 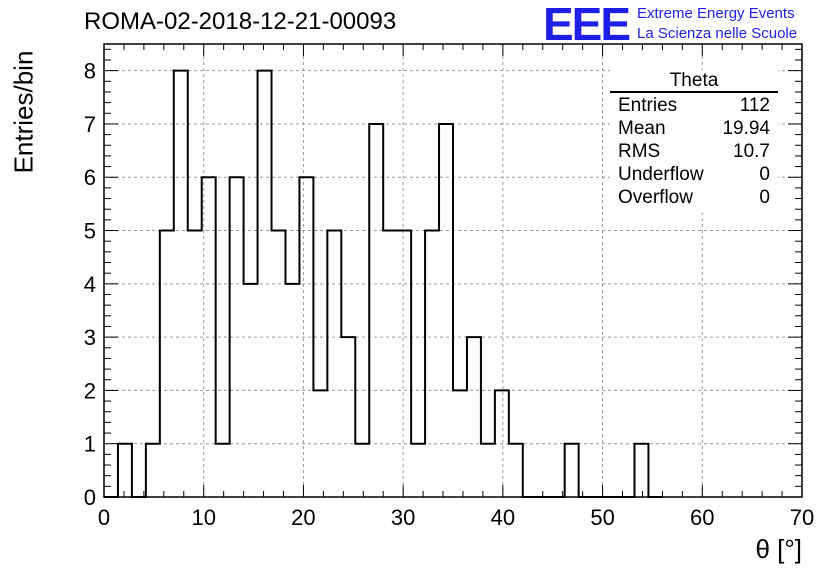 What do you see at coordinates (694, 151) in the screenshot?
I see `stats-row-rms: RMS 10.7` at bounding box center [694, 151].